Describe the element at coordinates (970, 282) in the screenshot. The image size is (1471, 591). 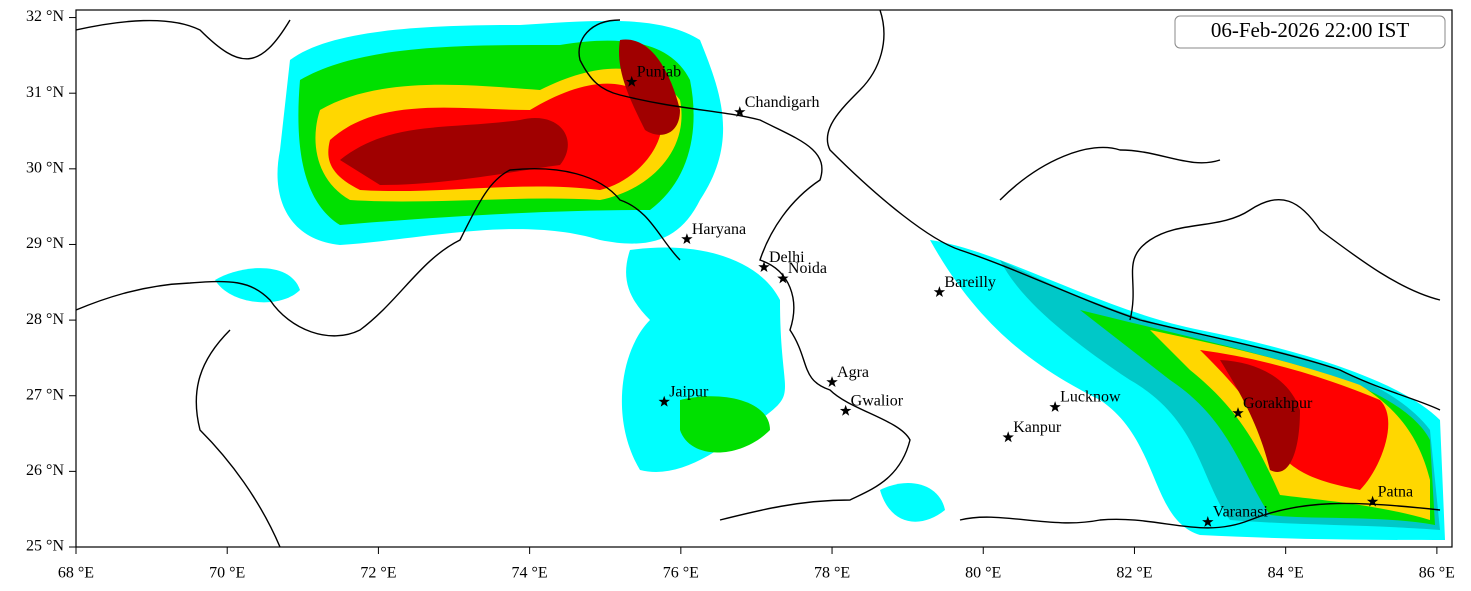
I see `city-label: Bareilly` at that location.